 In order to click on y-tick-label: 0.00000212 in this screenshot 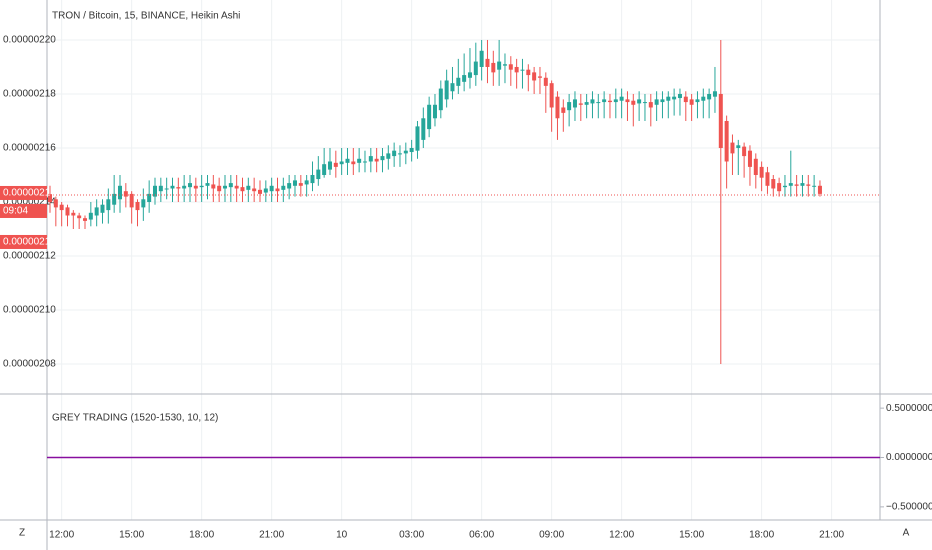, I will do `click(29, 256)`.